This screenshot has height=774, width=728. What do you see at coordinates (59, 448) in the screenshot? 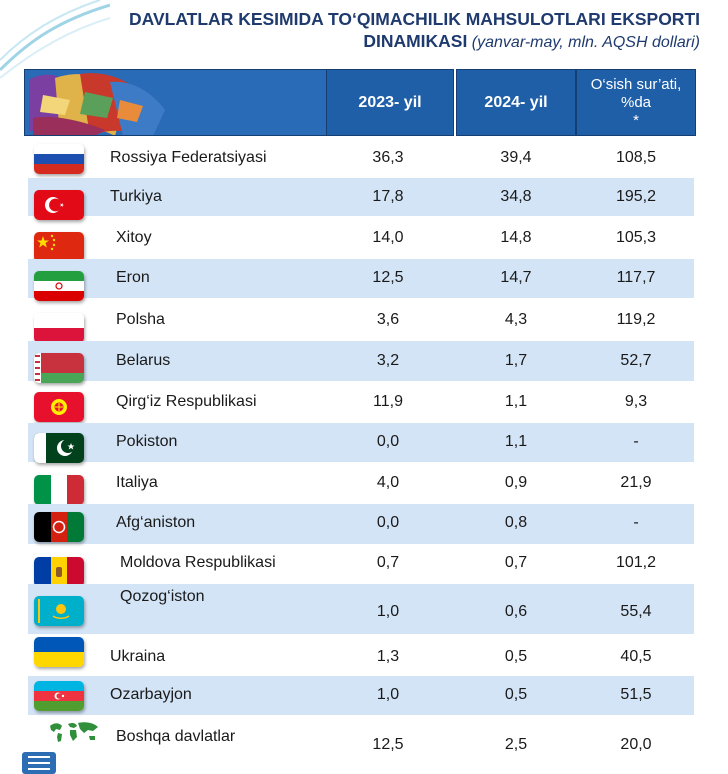
I see `pakistan-flag-icon` at bounding box center [59, 448].